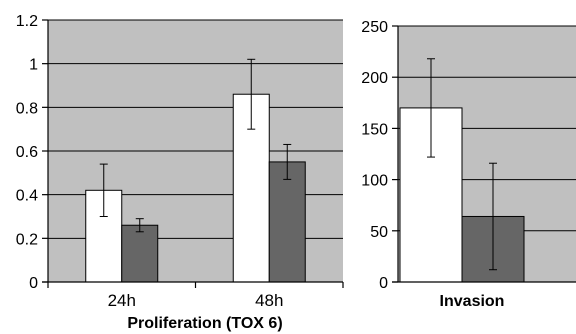  What do you see at coordinates (374, 155) in the screenshot?
I see `y-tick-labels: 0 50 100 150 200 250` at bounding box center [374, 155].